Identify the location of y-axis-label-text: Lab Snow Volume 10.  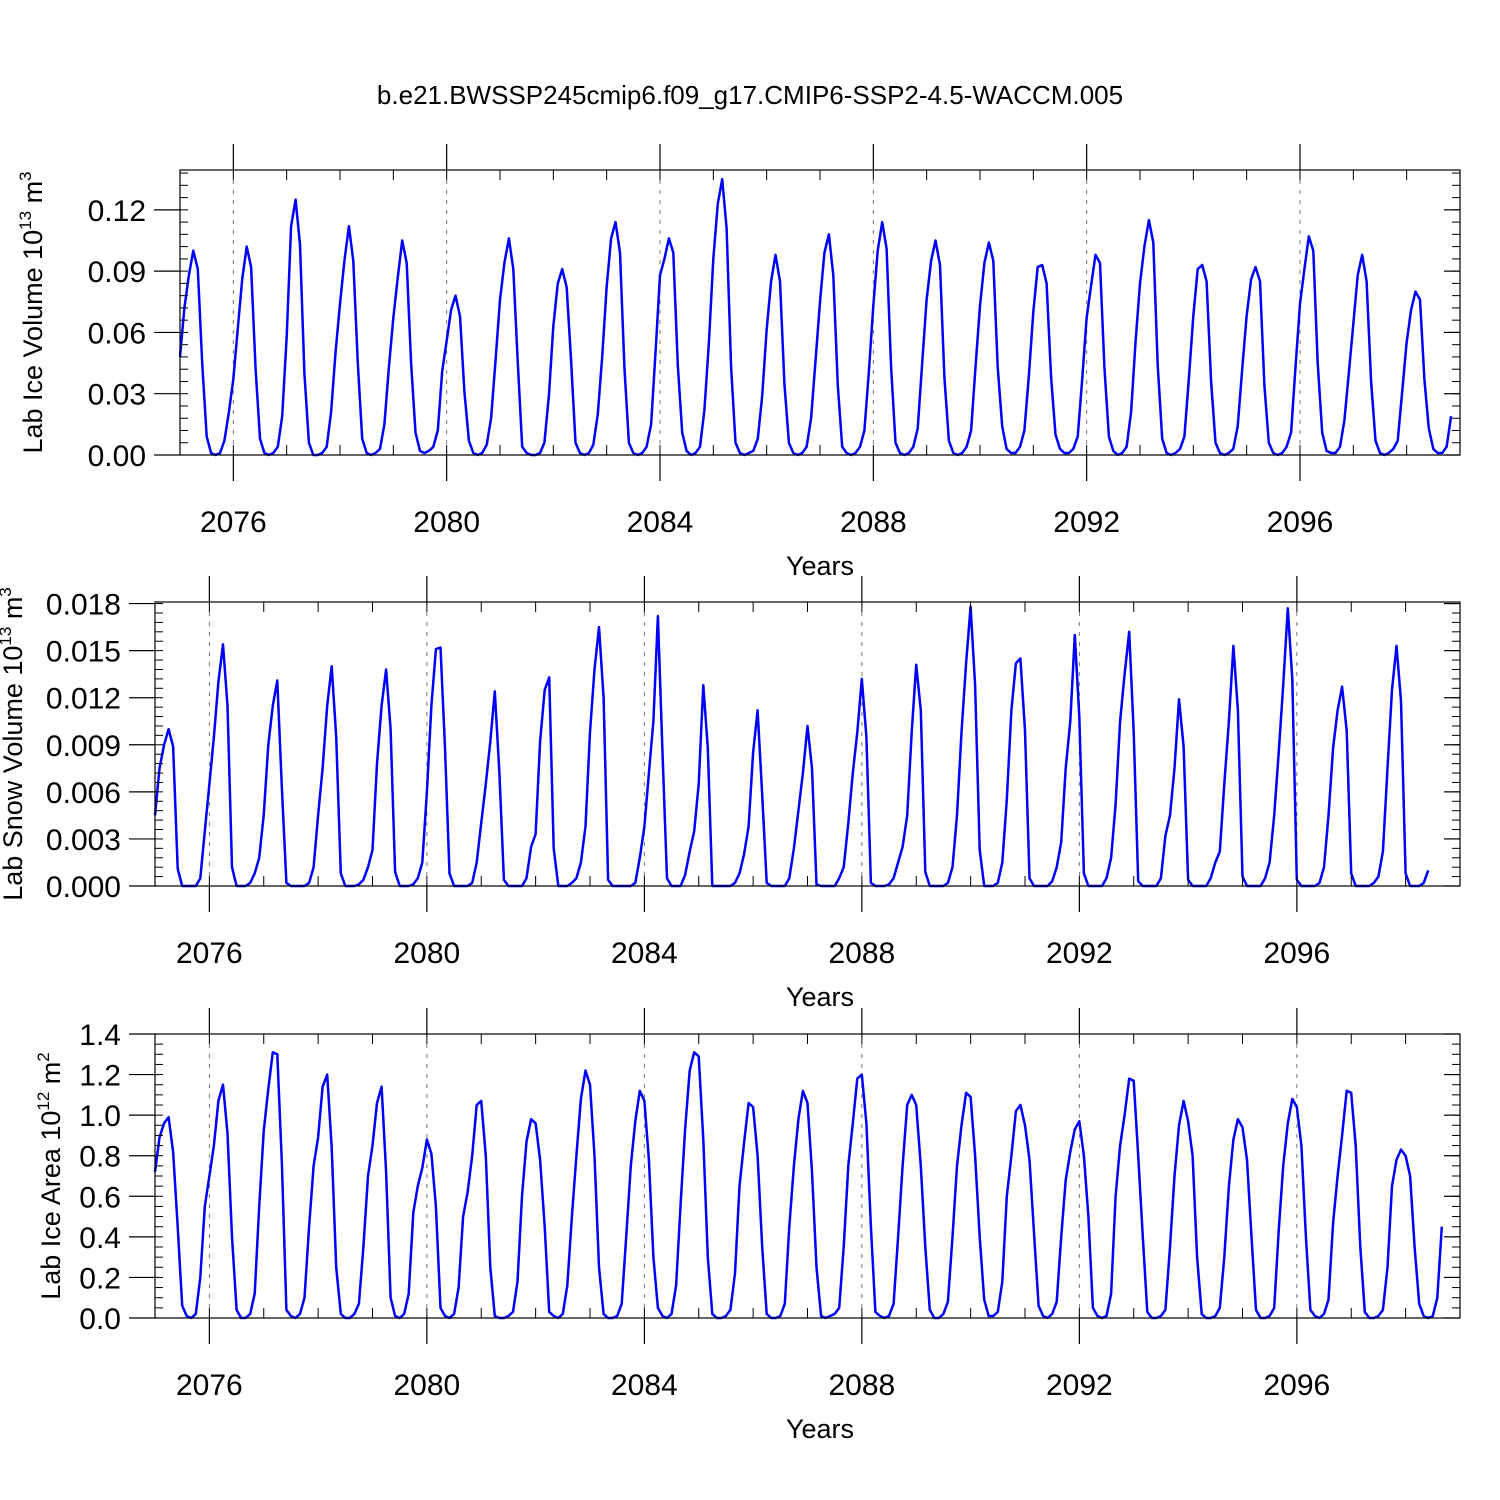
(14, 773).